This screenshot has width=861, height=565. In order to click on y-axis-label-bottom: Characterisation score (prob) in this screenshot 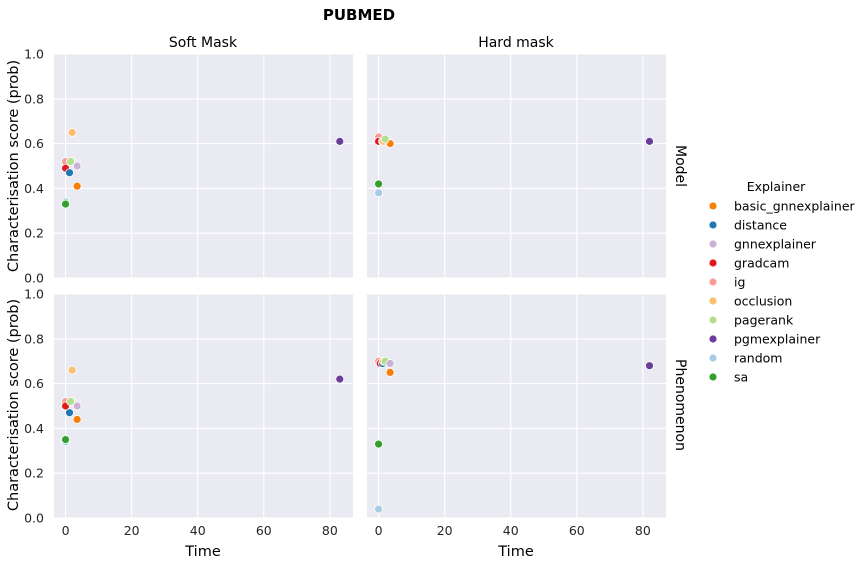, I will do `click(14, 405)`.